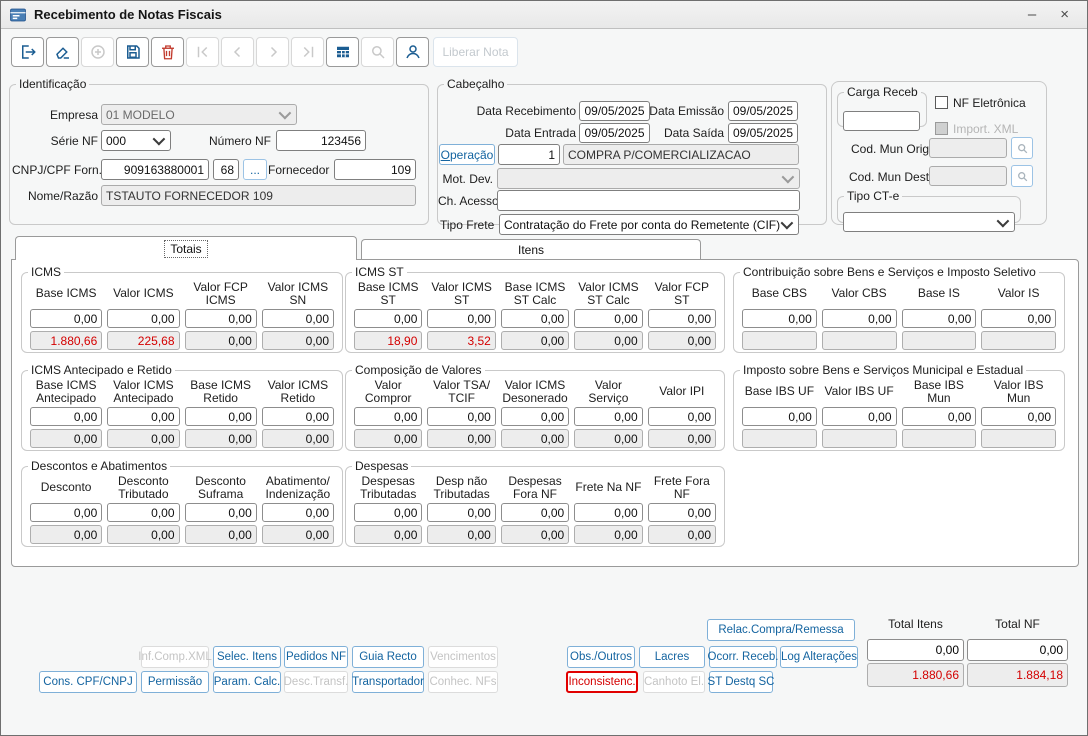 This screenshot has height=736, width=1088. What do you see at coordinates (743, 657) in the screenshot?
I see `ocorr-receb-button: Ocorr. Receb.` at bounding box center [743, 657].